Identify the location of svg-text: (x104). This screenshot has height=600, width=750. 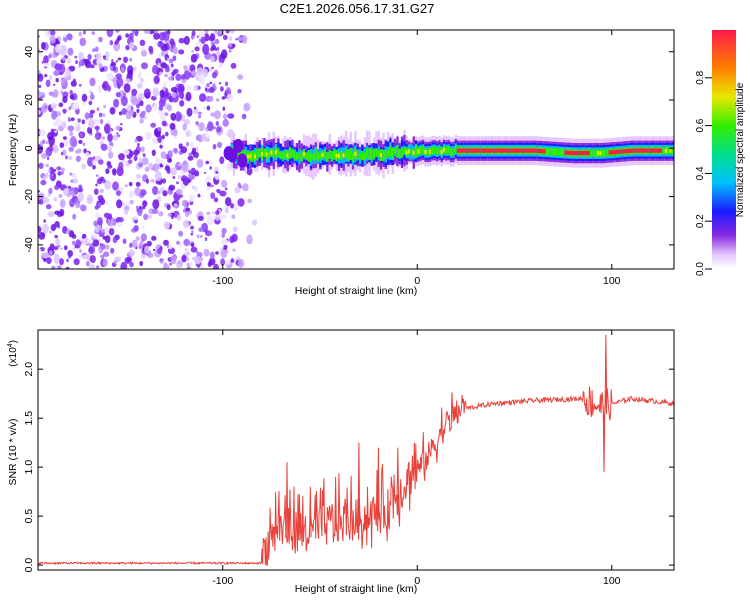
(13, 353).